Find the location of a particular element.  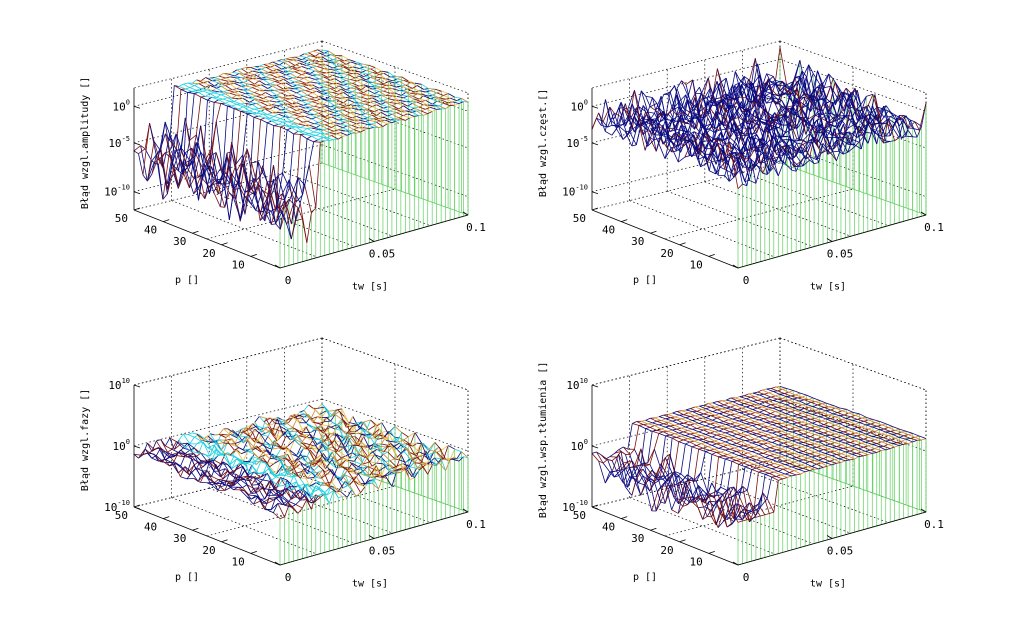

z-axis-label: Błąd wzgl.wsp.tłumienia [] is located at coordinates (543, 440).